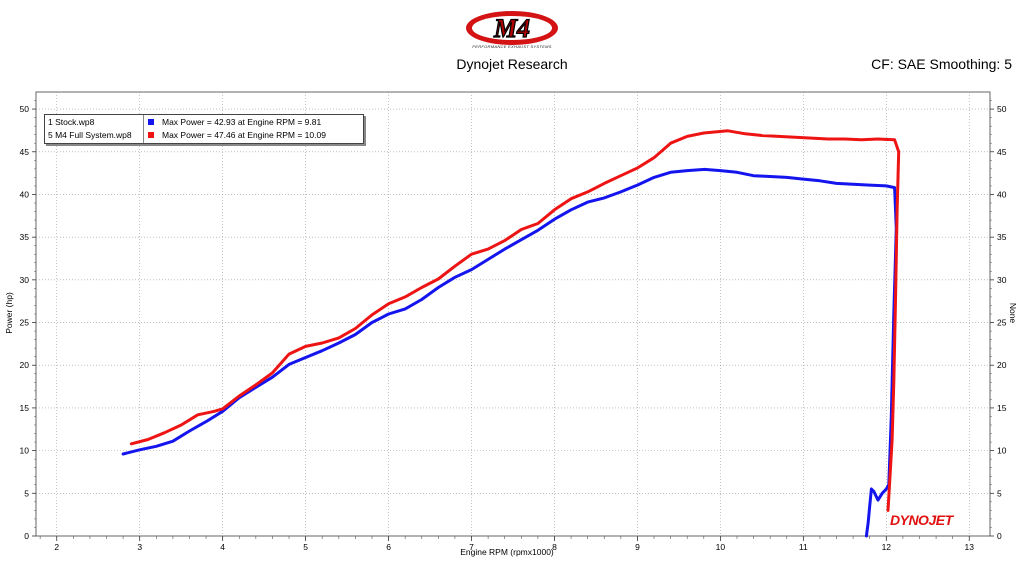 This screenshot has width=1024, height=576. I want to click on y-tick-label-right: 5, so click(999, 493).